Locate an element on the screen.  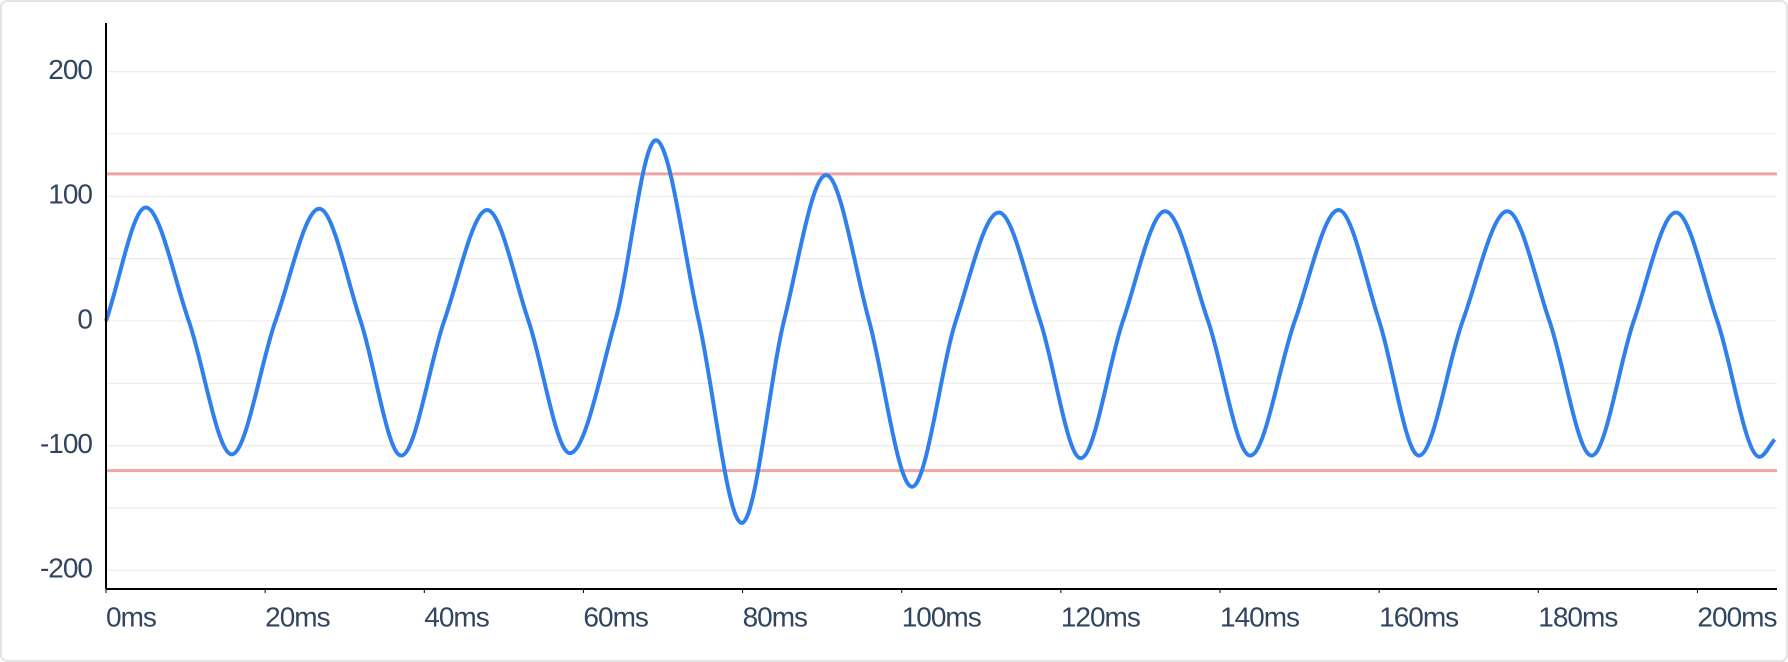
x-tick-label: 20ms is located at coordinates (297, 616).